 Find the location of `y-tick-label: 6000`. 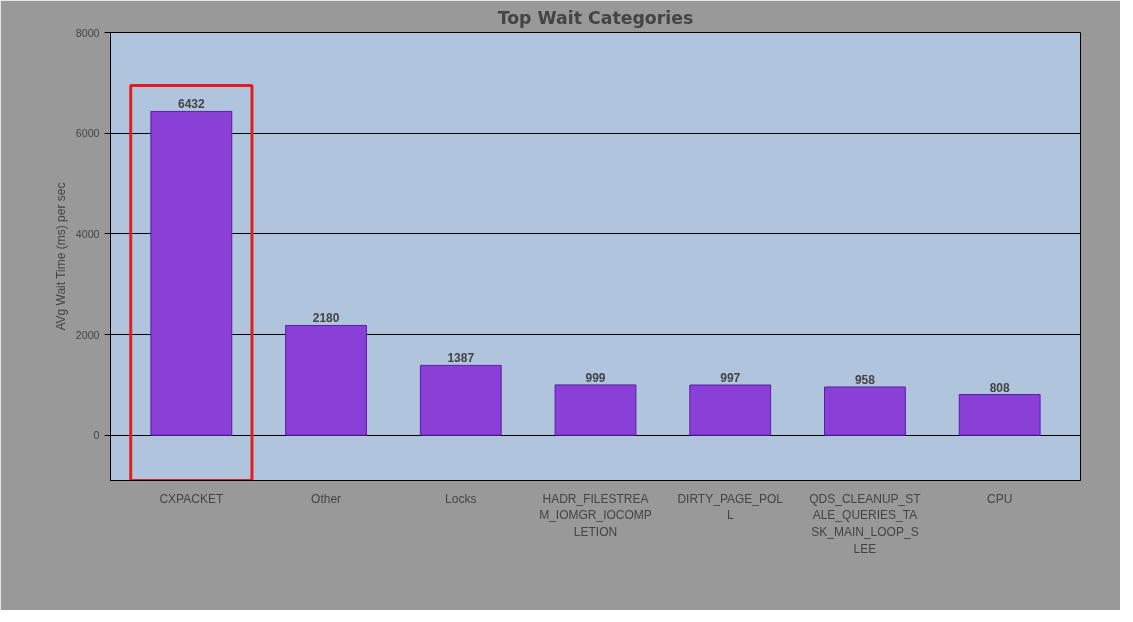

y-tick-label: 6000 is located at coordinates (87, 133).